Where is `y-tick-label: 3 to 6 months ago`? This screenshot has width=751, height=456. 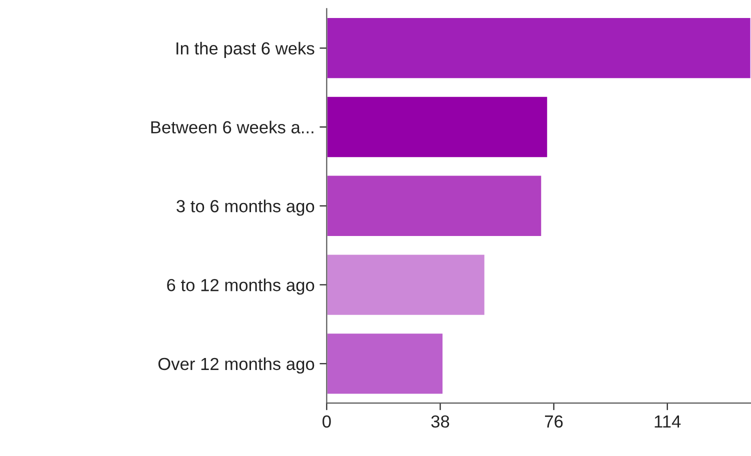 y-tick-label: 3 to 6 months ago is located at coordinates (245, 208).